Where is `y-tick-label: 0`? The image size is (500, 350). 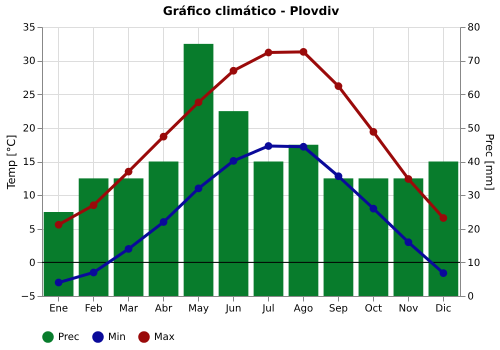 y-tick-label: 0 is located at coordinates (32, 263).